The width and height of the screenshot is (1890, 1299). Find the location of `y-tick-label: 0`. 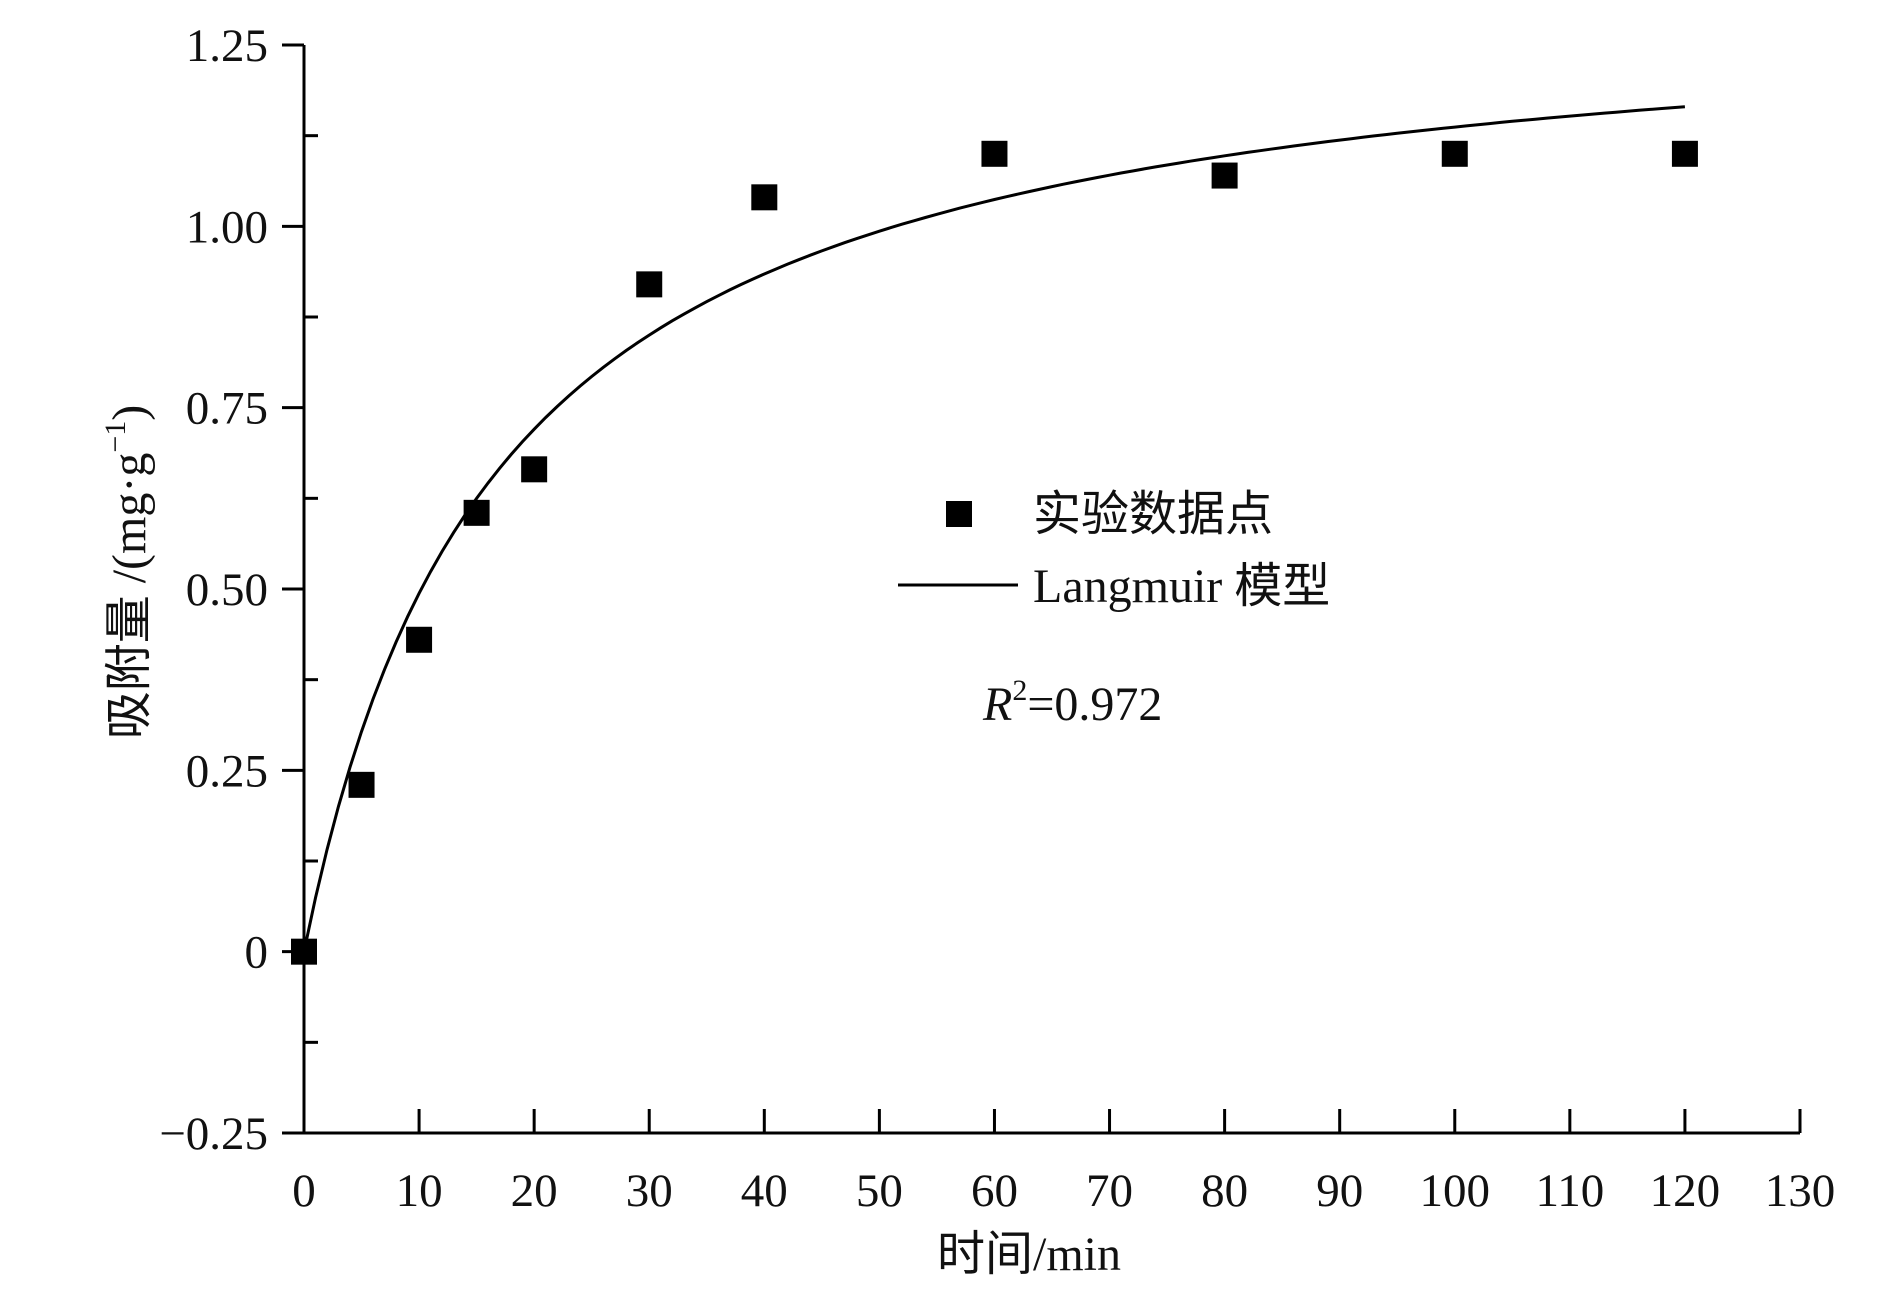

y-tick-label: 0 is located at coordinates (257, 953).